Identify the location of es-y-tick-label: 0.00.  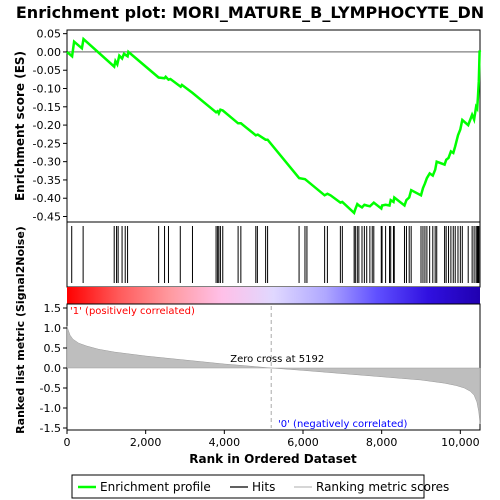
(49, 52).